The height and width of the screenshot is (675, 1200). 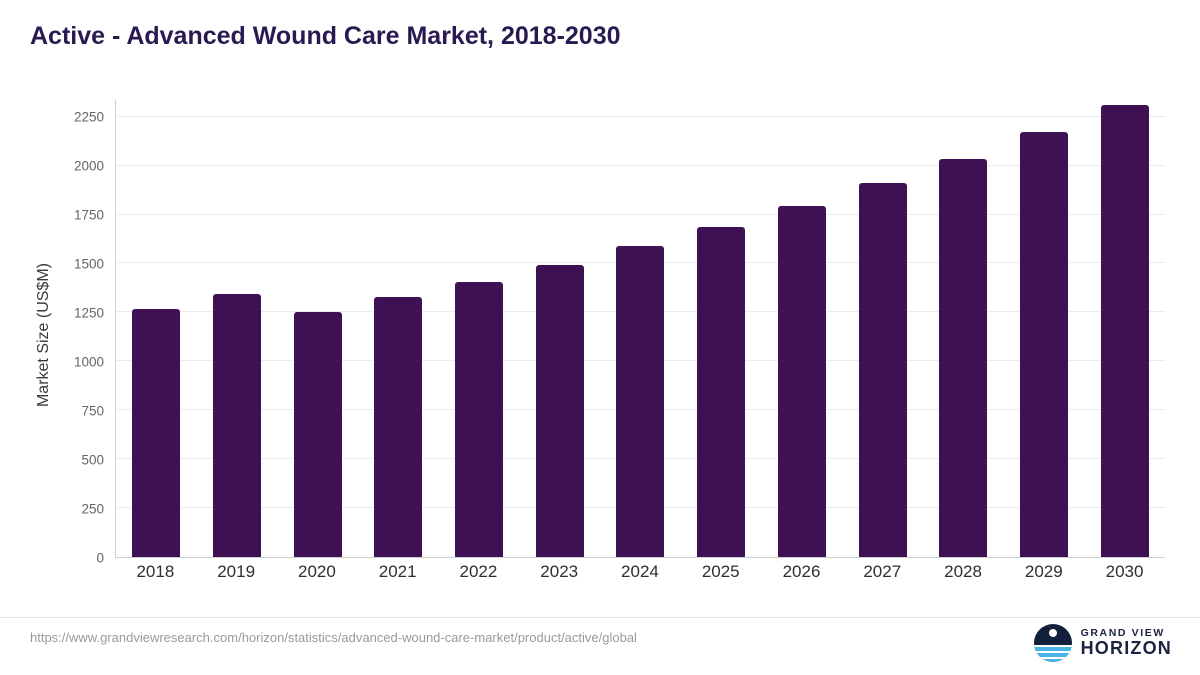 What do you see at coordinates (397, 571) in the screenshot?
I see `x-axis-label: 2021` at bounding box center [397, 571].